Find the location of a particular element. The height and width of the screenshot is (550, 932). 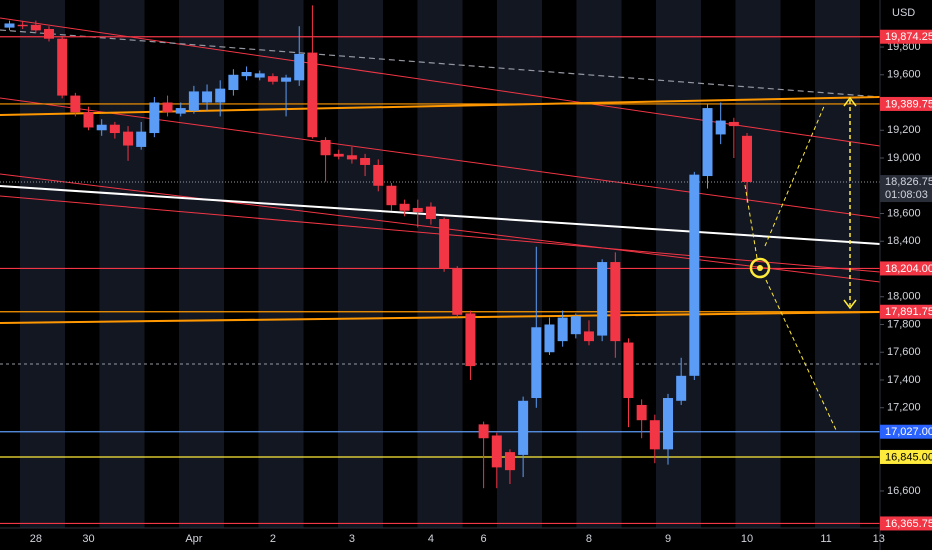

y-tick-label: 17,400 is located at coordinates (904, 380).